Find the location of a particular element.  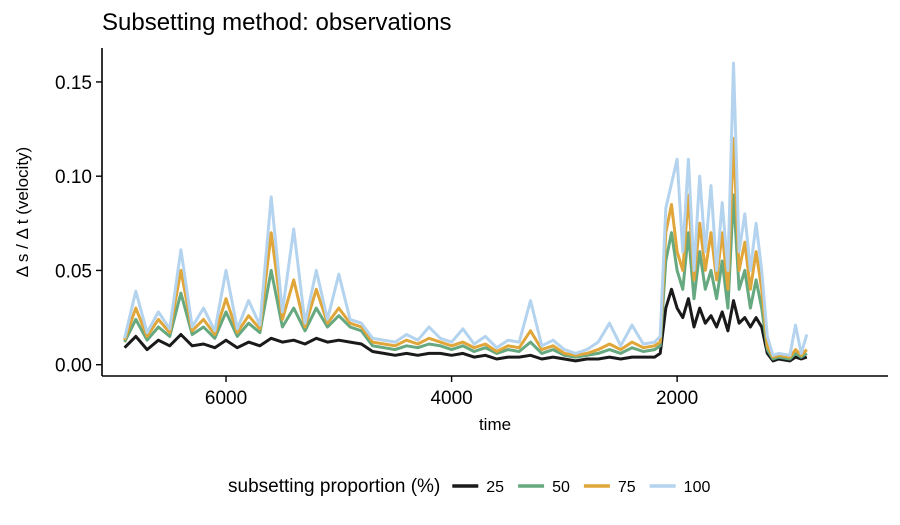

y-tick-label: 0.00 is located at coordinates (73, 366).